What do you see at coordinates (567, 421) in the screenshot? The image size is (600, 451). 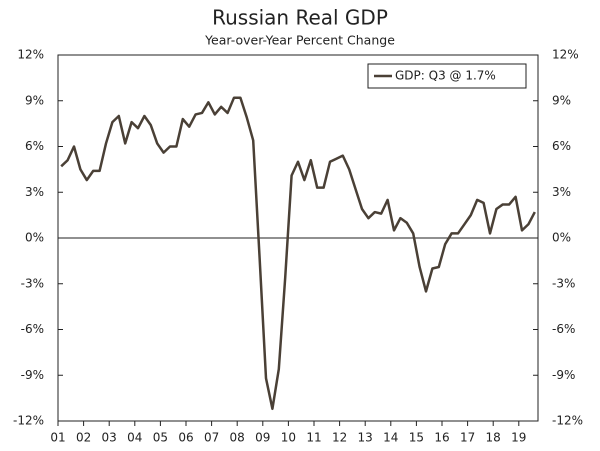 I see `y2-tick-label: -12%` at bounding box center [567, 421].